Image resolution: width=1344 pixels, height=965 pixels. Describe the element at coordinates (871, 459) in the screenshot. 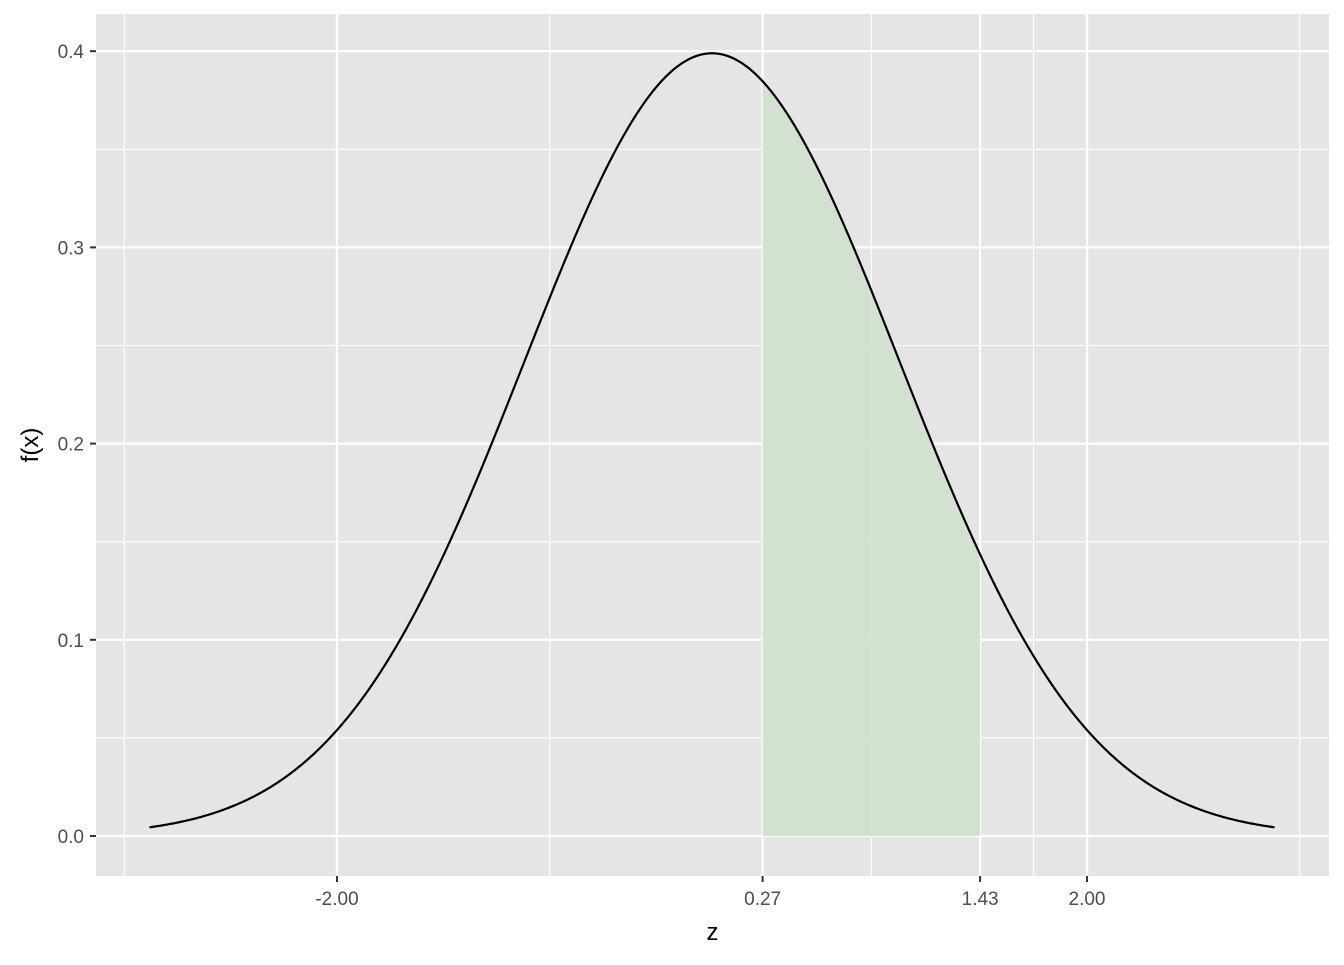

I see `shaded-area` at that location.